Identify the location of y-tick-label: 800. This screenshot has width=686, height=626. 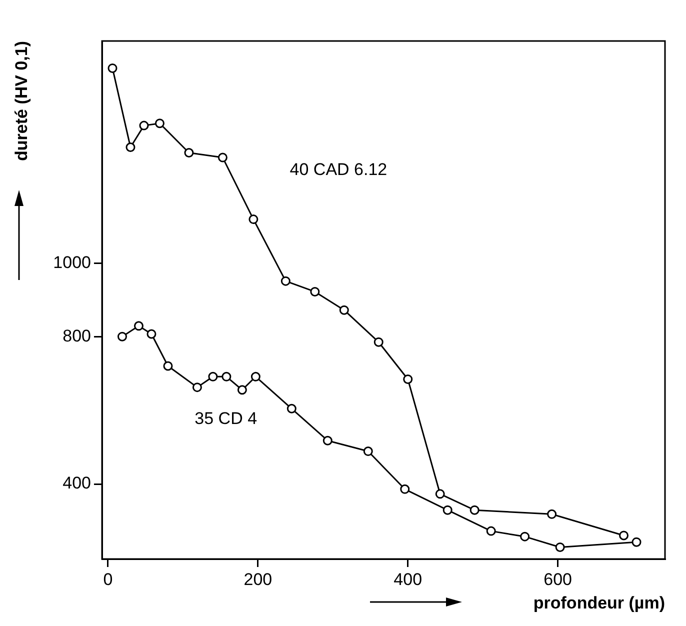
(76, 336).